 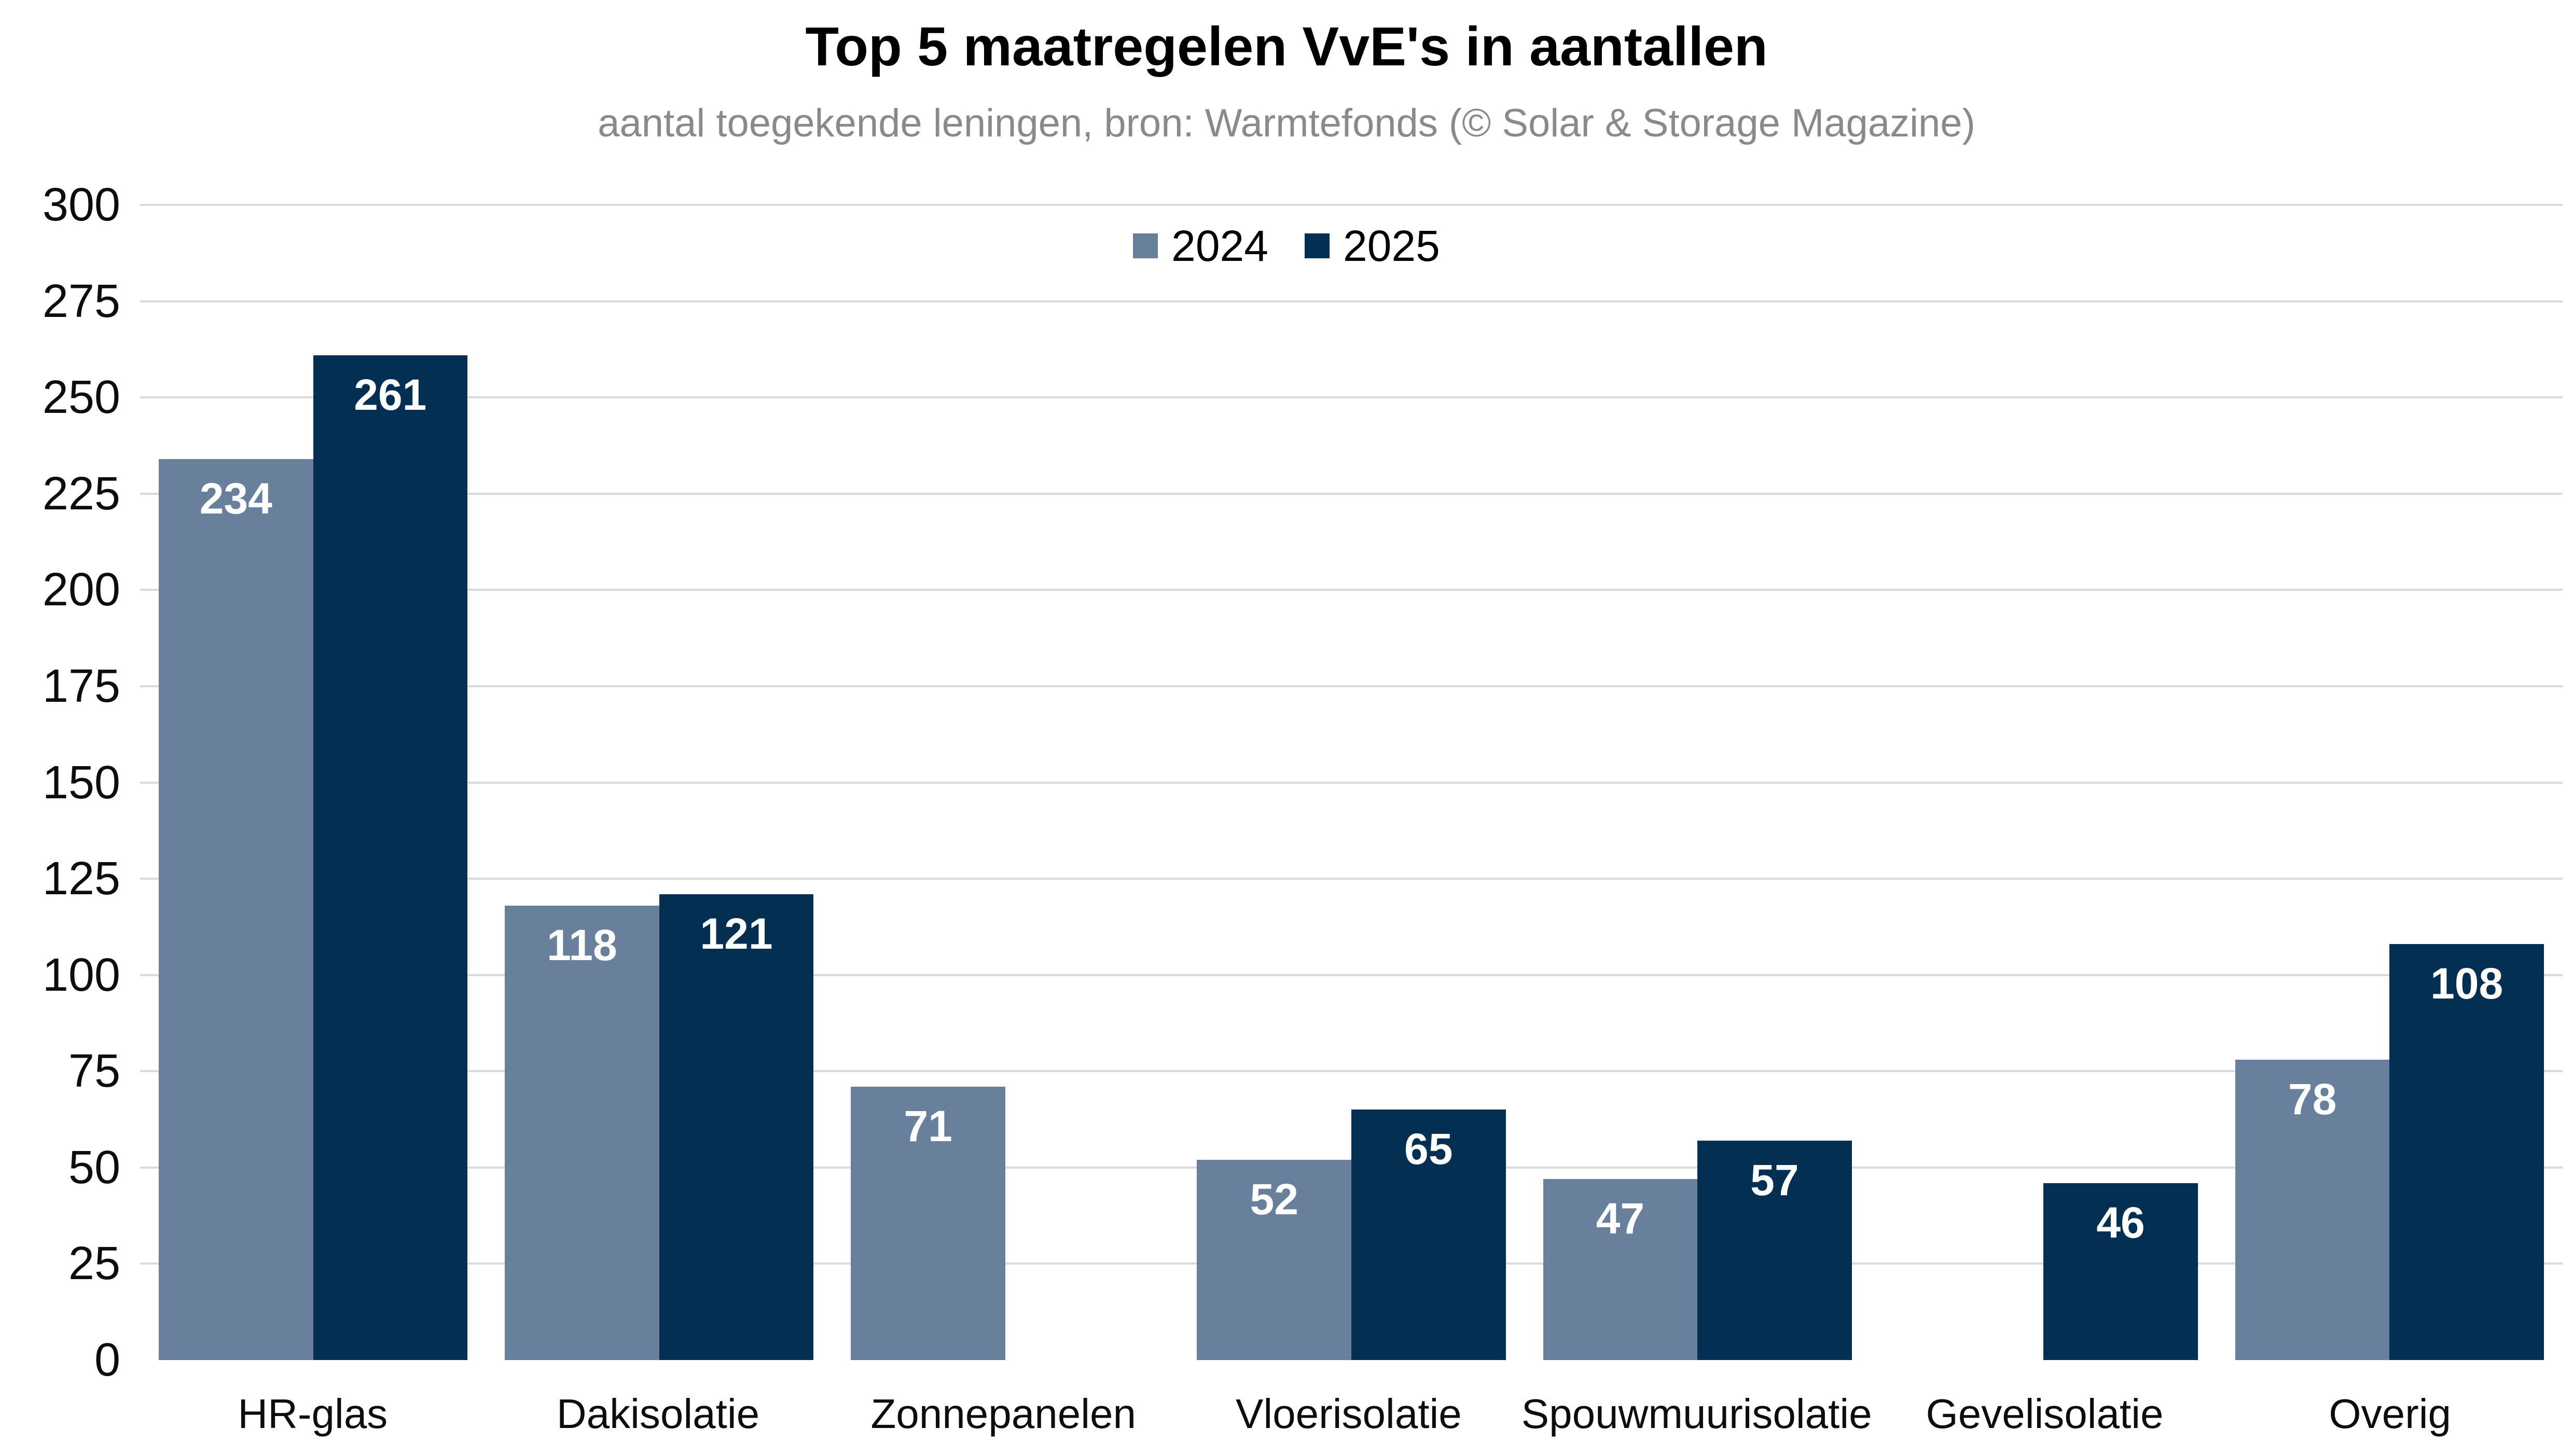 I want to click on x-axis-label-zonnepanelen: Zonnepanelen, so click(x=1003, y=1414).